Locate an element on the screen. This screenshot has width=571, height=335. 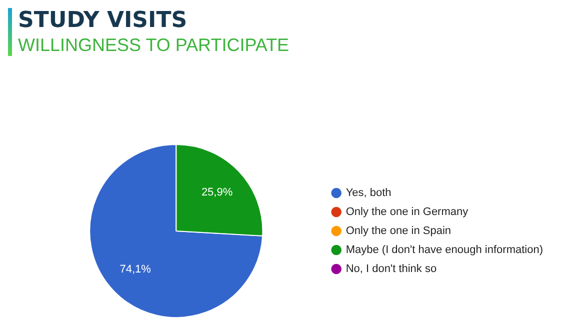
legend-label: Only the one in Spain is located at coordinates (399, 231).